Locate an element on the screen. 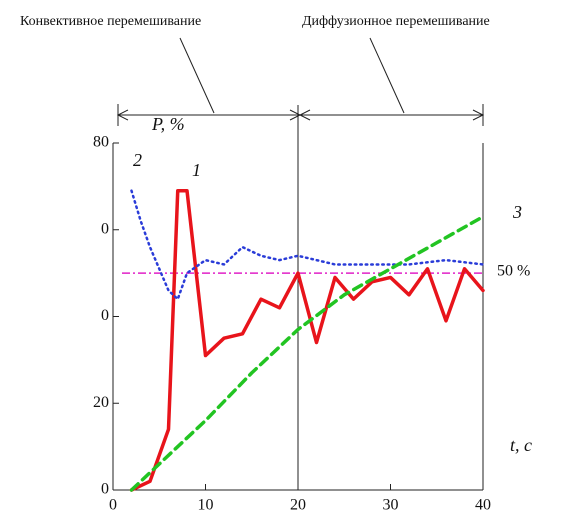 This screenshot has height=517, width=567. series-label: 3 is located at coordinates (517, 212).